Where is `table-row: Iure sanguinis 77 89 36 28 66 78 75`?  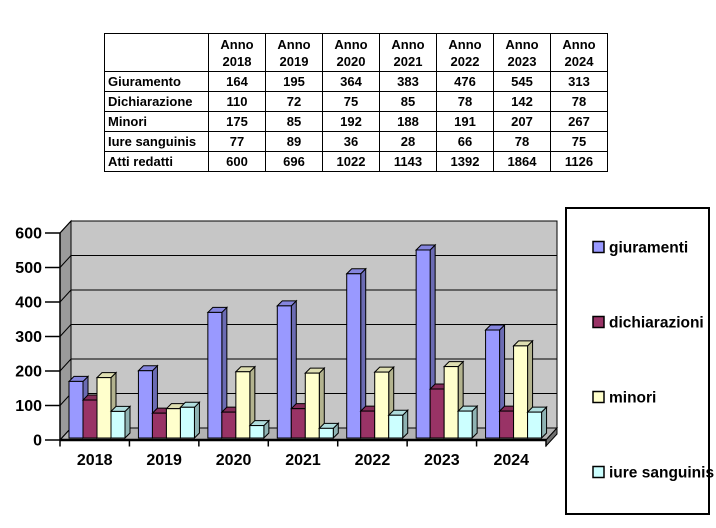 table-row: Iure sanguinis 77 89 36 28 66 78 75 is located at coordinates (356, 141).